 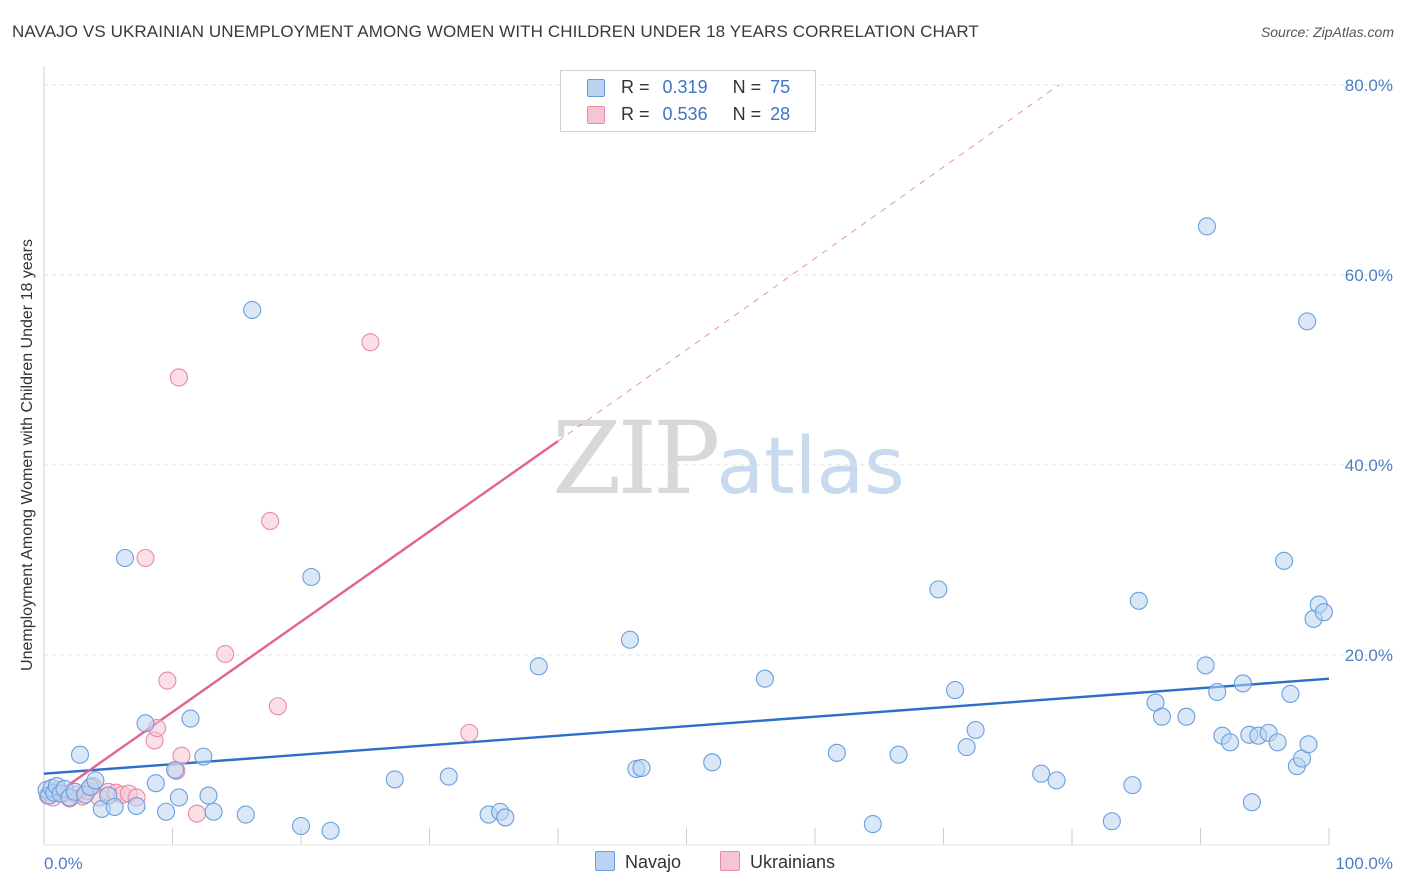 What do you see at coordinates (685, 113) in the screenshot?
I see `ukrainian-r-value: 0.536` at bounding box center [685, 113].